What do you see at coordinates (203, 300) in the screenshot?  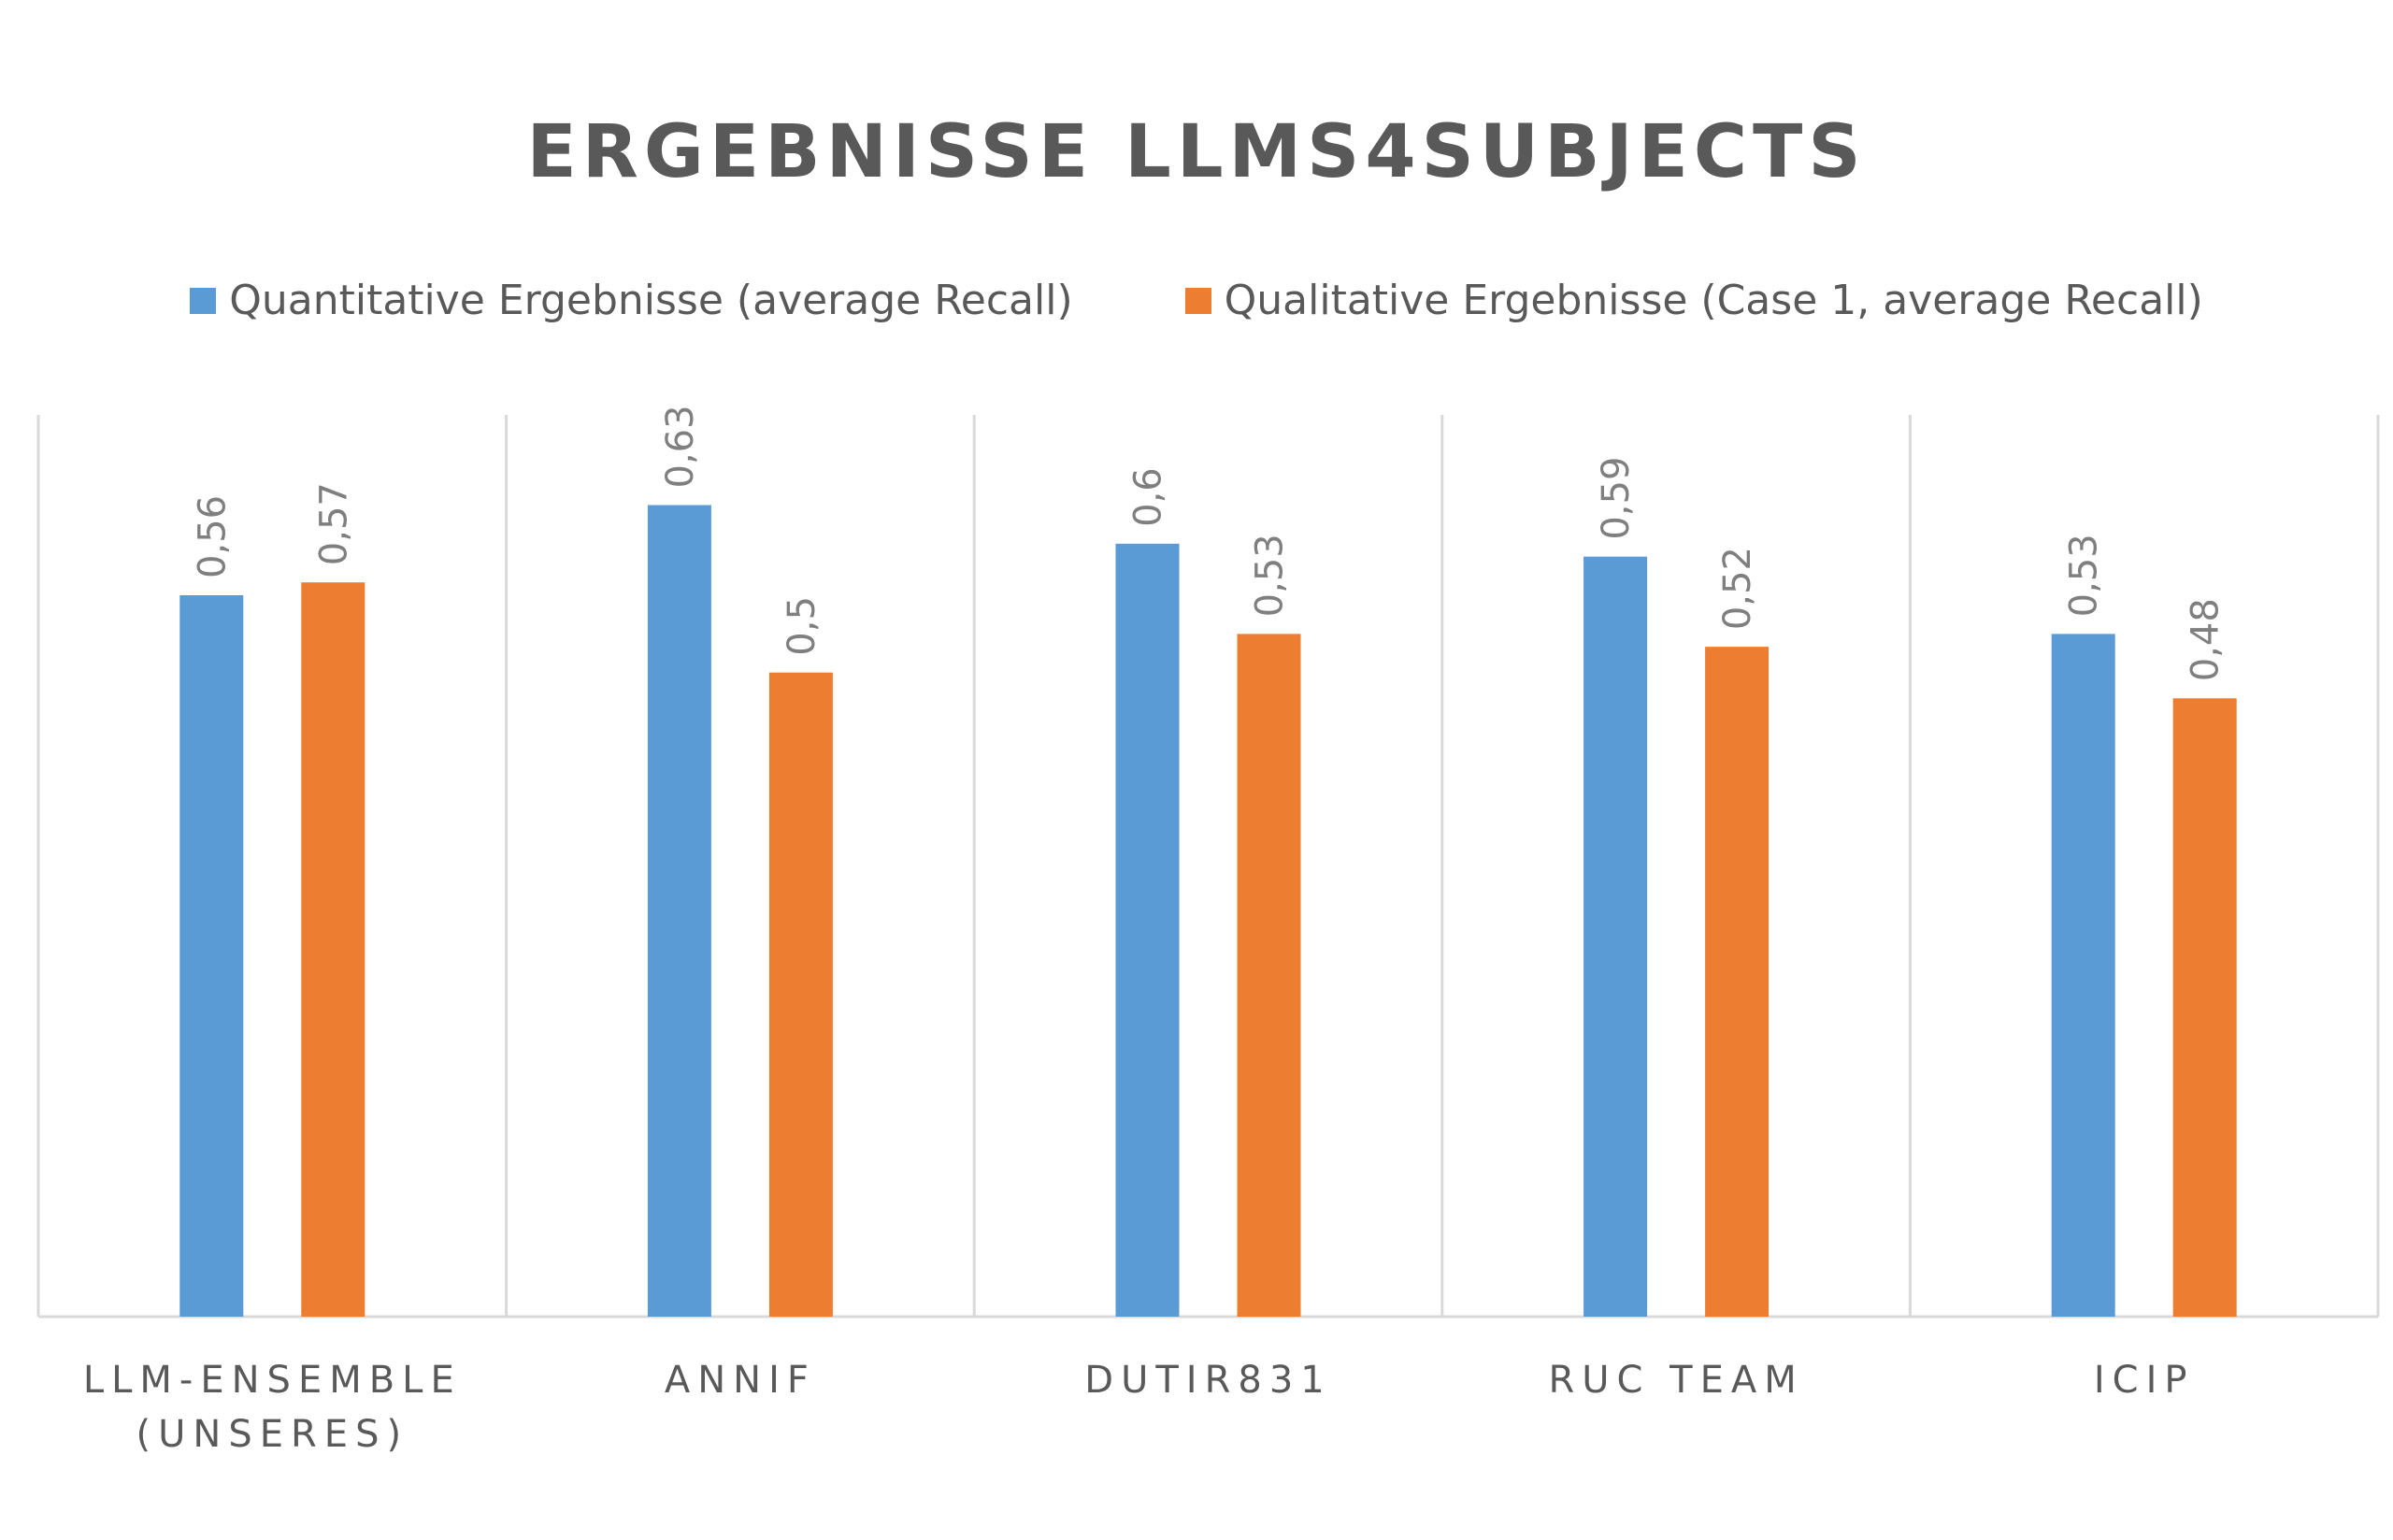 I see `legend-swatch-quantitative` at bounding box center [203, 300].